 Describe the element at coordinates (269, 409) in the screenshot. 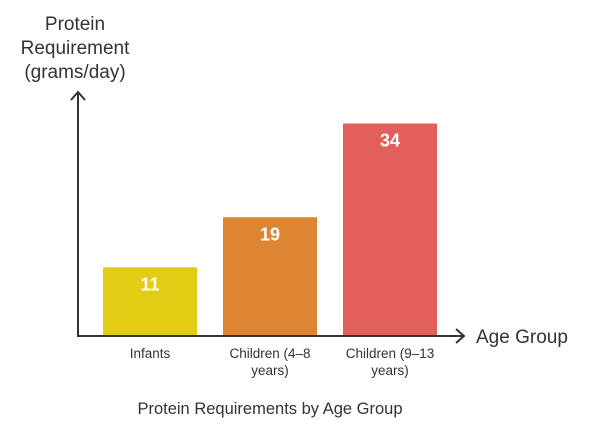

I see `chart-title: Protein Requirements by Age Group` at that location.